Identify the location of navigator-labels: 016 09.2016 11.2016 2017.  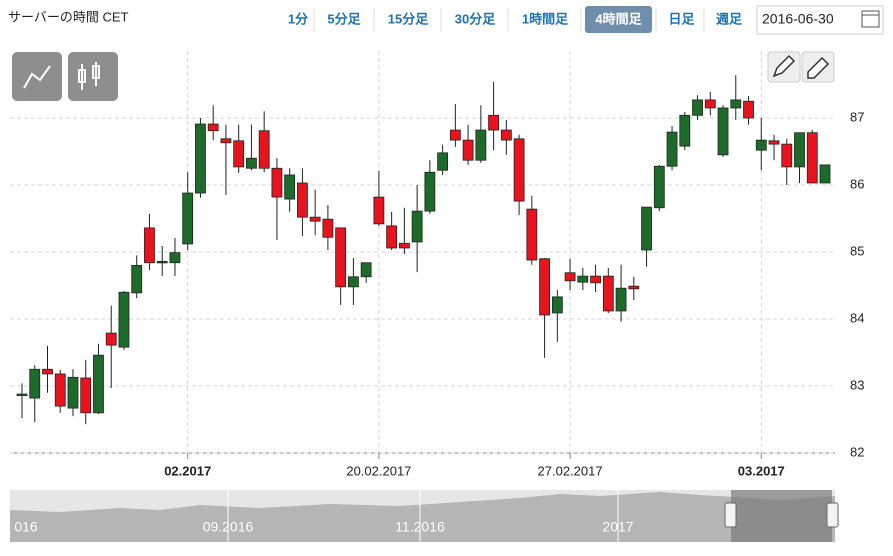
(318, 516).